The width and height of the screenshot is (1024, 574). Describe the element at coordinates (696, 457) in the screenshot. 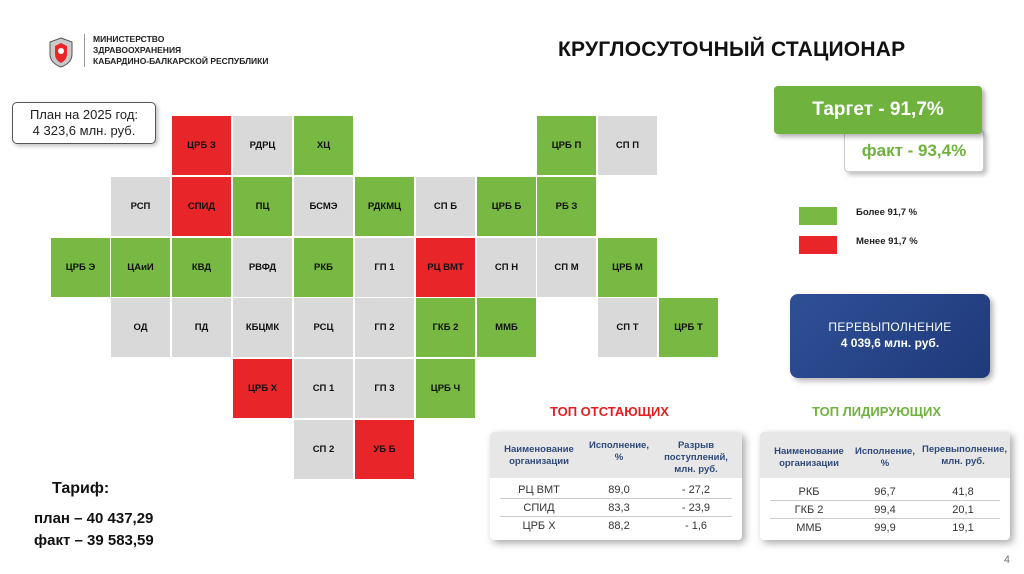

I see `lagging-header-gap: Разрыв поступлений, млн. руб.` at that location.